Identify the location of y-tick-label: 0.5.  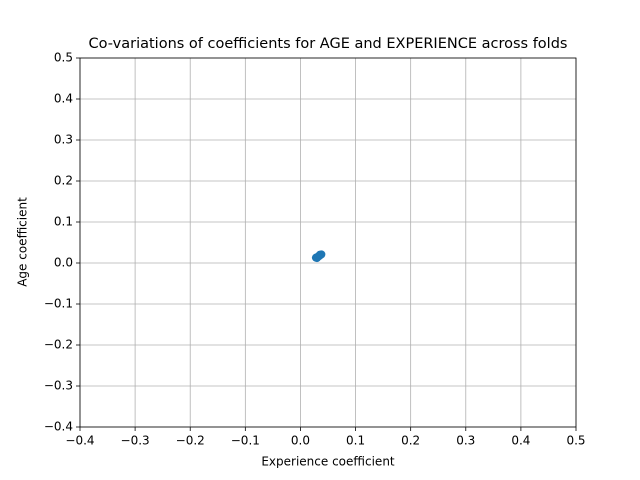
(63, 58).